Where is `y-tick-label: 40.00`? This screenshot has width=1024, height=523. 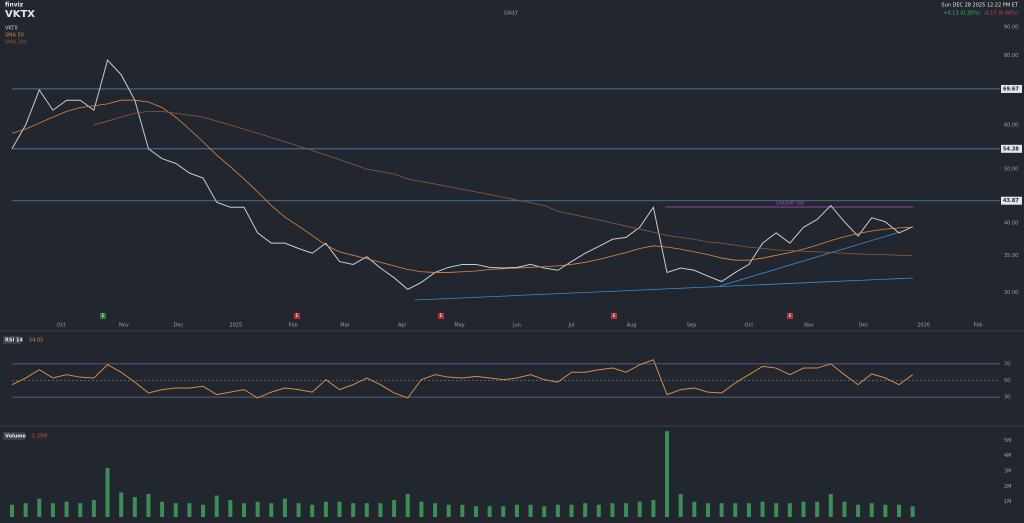 y-tick-label: 40.00 is located at coordinates (1011, 224).